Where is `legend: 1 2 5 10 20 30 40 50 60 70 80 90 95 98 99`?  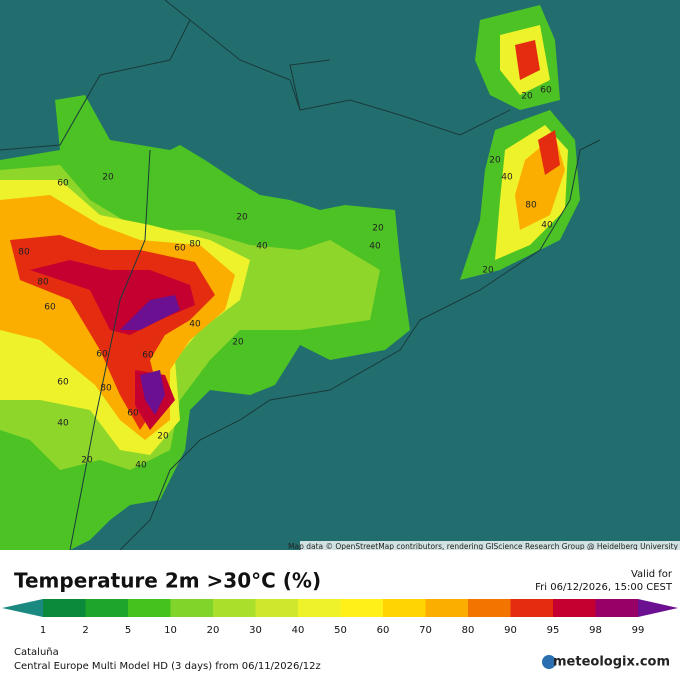
legend: 1 2 5 10 20 30 40 50 60 70 80 90 95 98 99 is located at coordinates (340, 617).